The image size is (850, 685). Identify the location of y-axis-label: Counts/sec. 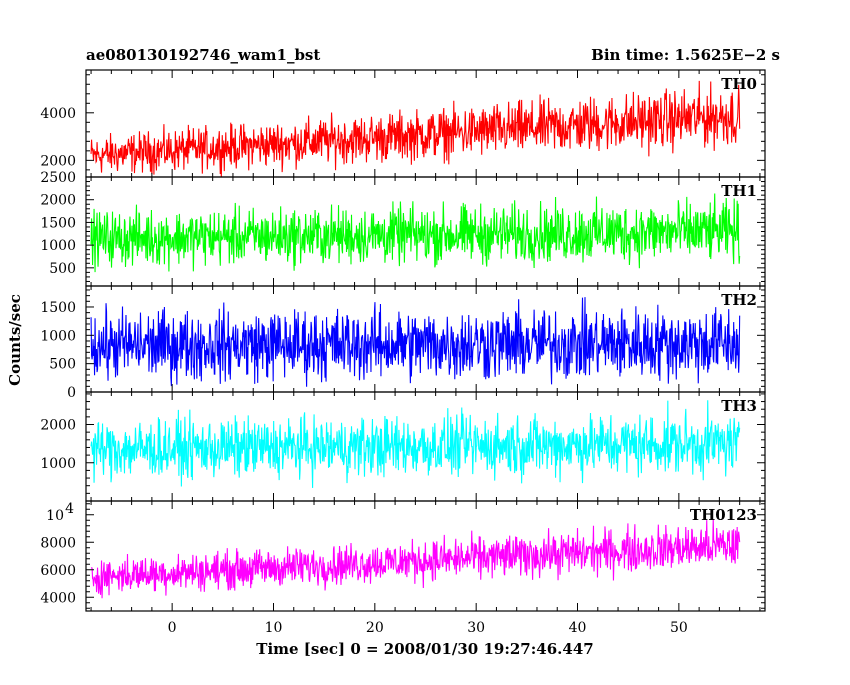
(15, 340).